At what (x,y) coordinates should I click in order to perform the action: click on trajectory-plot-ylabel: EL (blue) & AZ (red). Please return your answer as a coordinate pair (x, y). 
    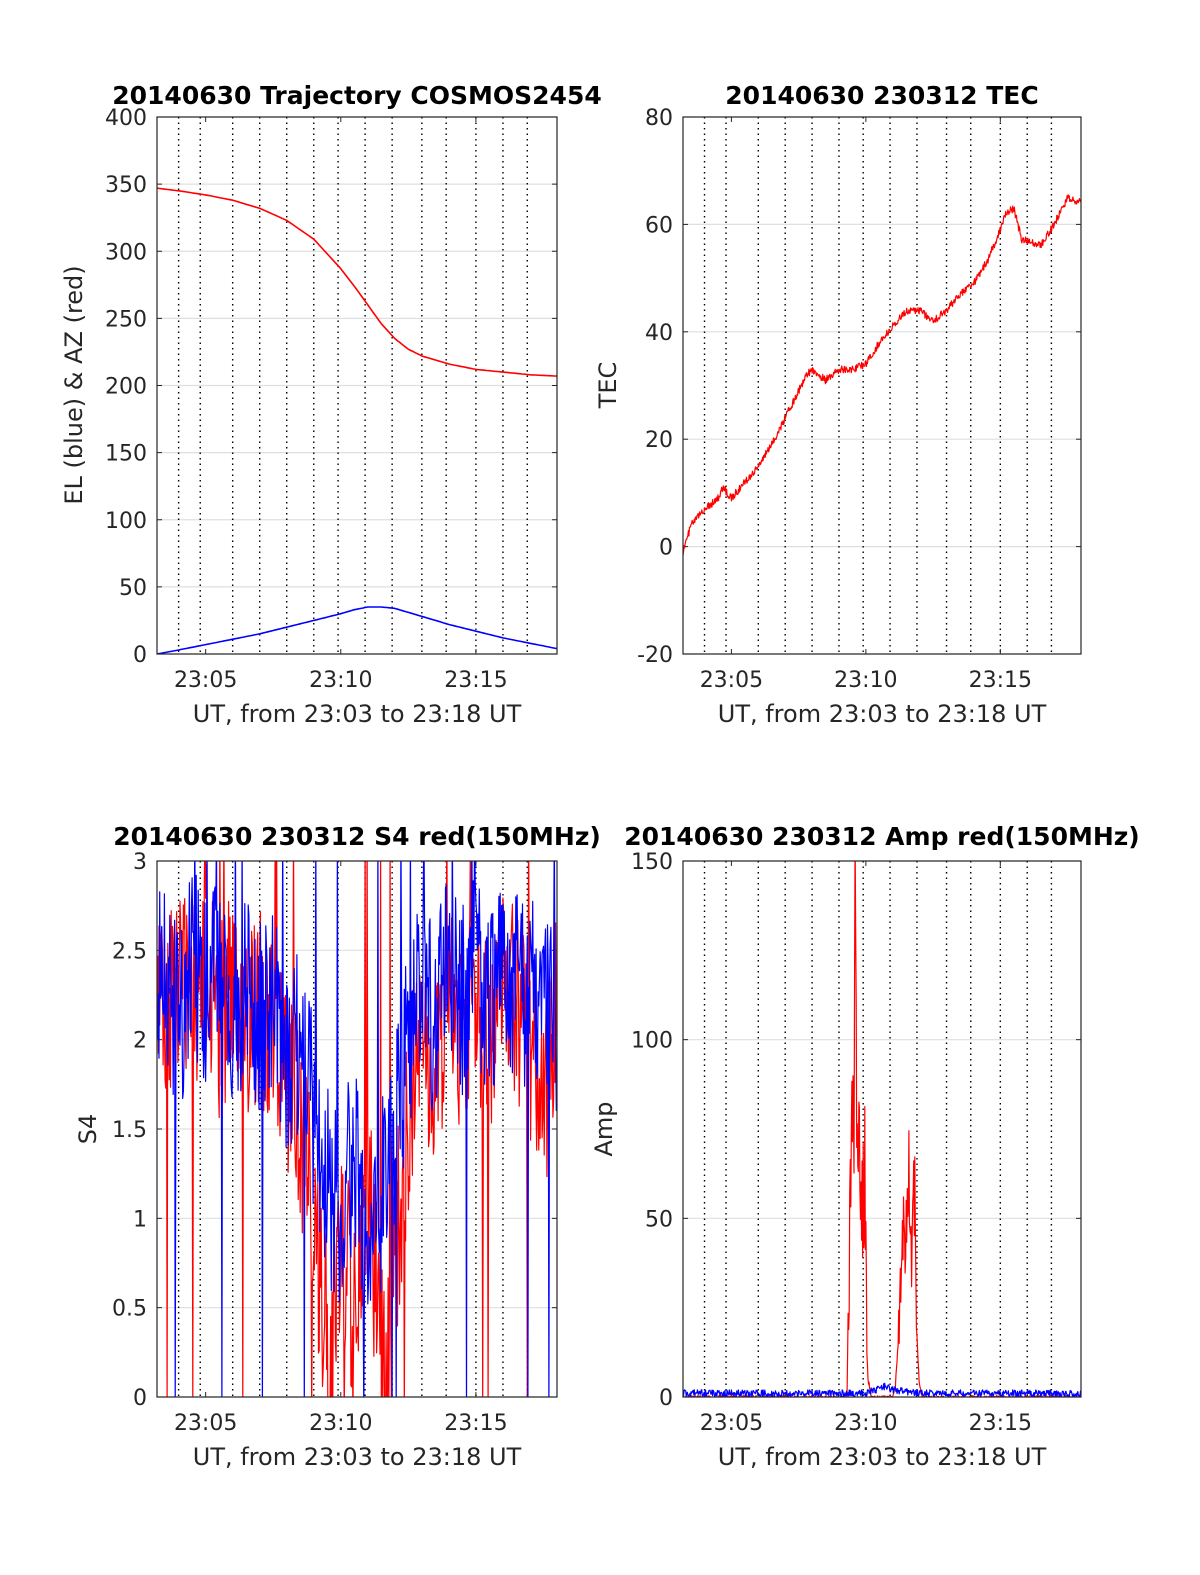
    Looking at the image, I should click on (74, 384).